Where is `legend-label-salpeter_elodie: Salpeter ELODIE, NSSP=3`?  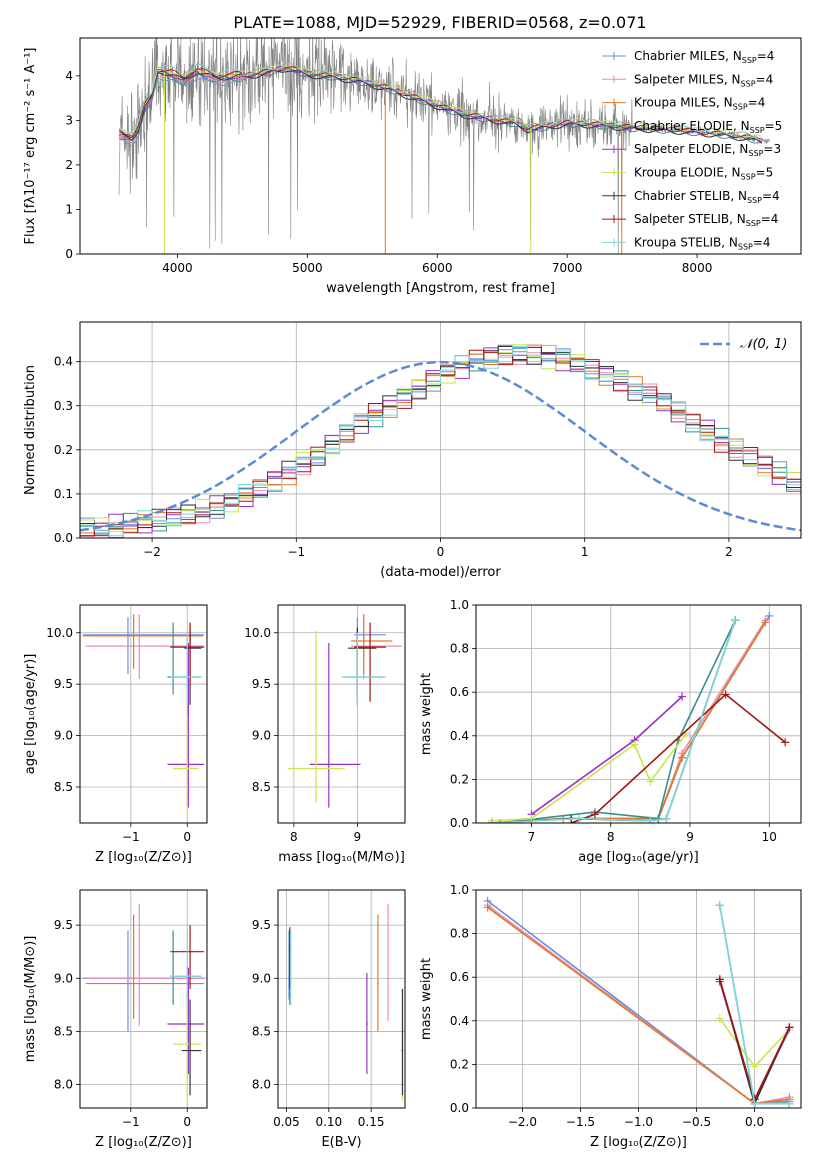
legend-label-salpeter_elodie: Salpeter ELODIE, NSSP=3 is located at coordinates (707, 150).